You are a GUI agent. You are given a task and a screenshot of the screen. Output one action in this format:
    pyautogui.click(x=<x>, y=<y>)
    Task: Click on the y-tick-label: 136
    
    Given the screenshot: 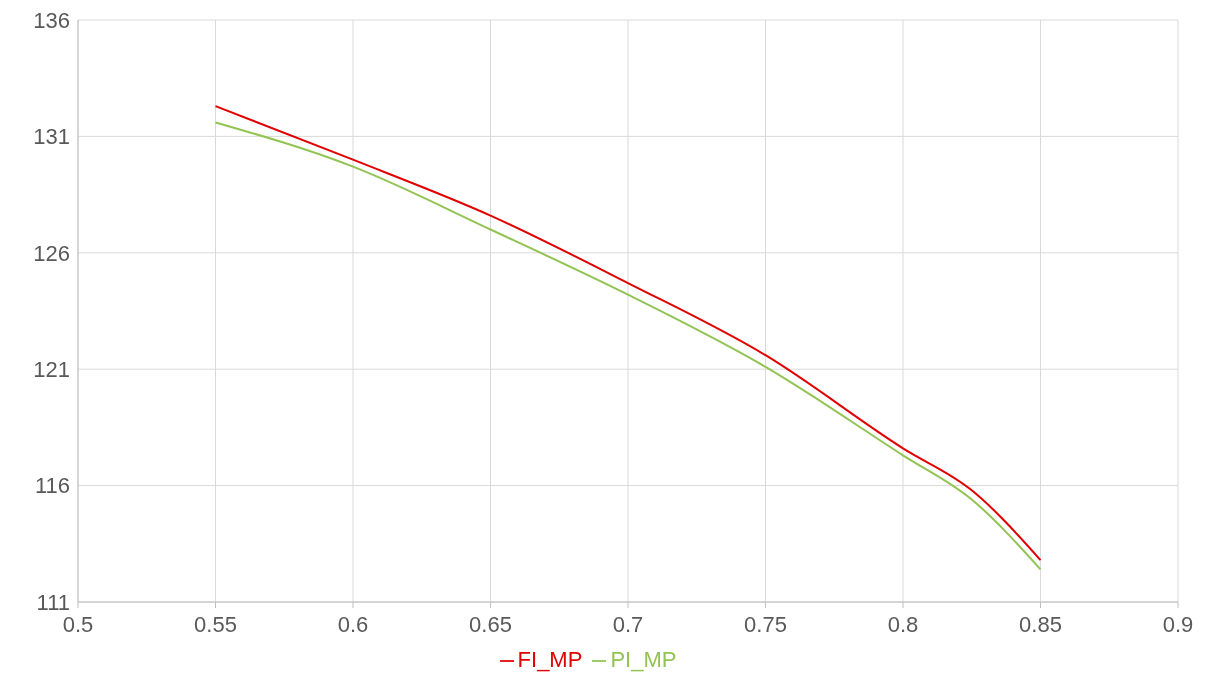 What is the action you would take?
    pyautogui.click(x=51, y=20)
    